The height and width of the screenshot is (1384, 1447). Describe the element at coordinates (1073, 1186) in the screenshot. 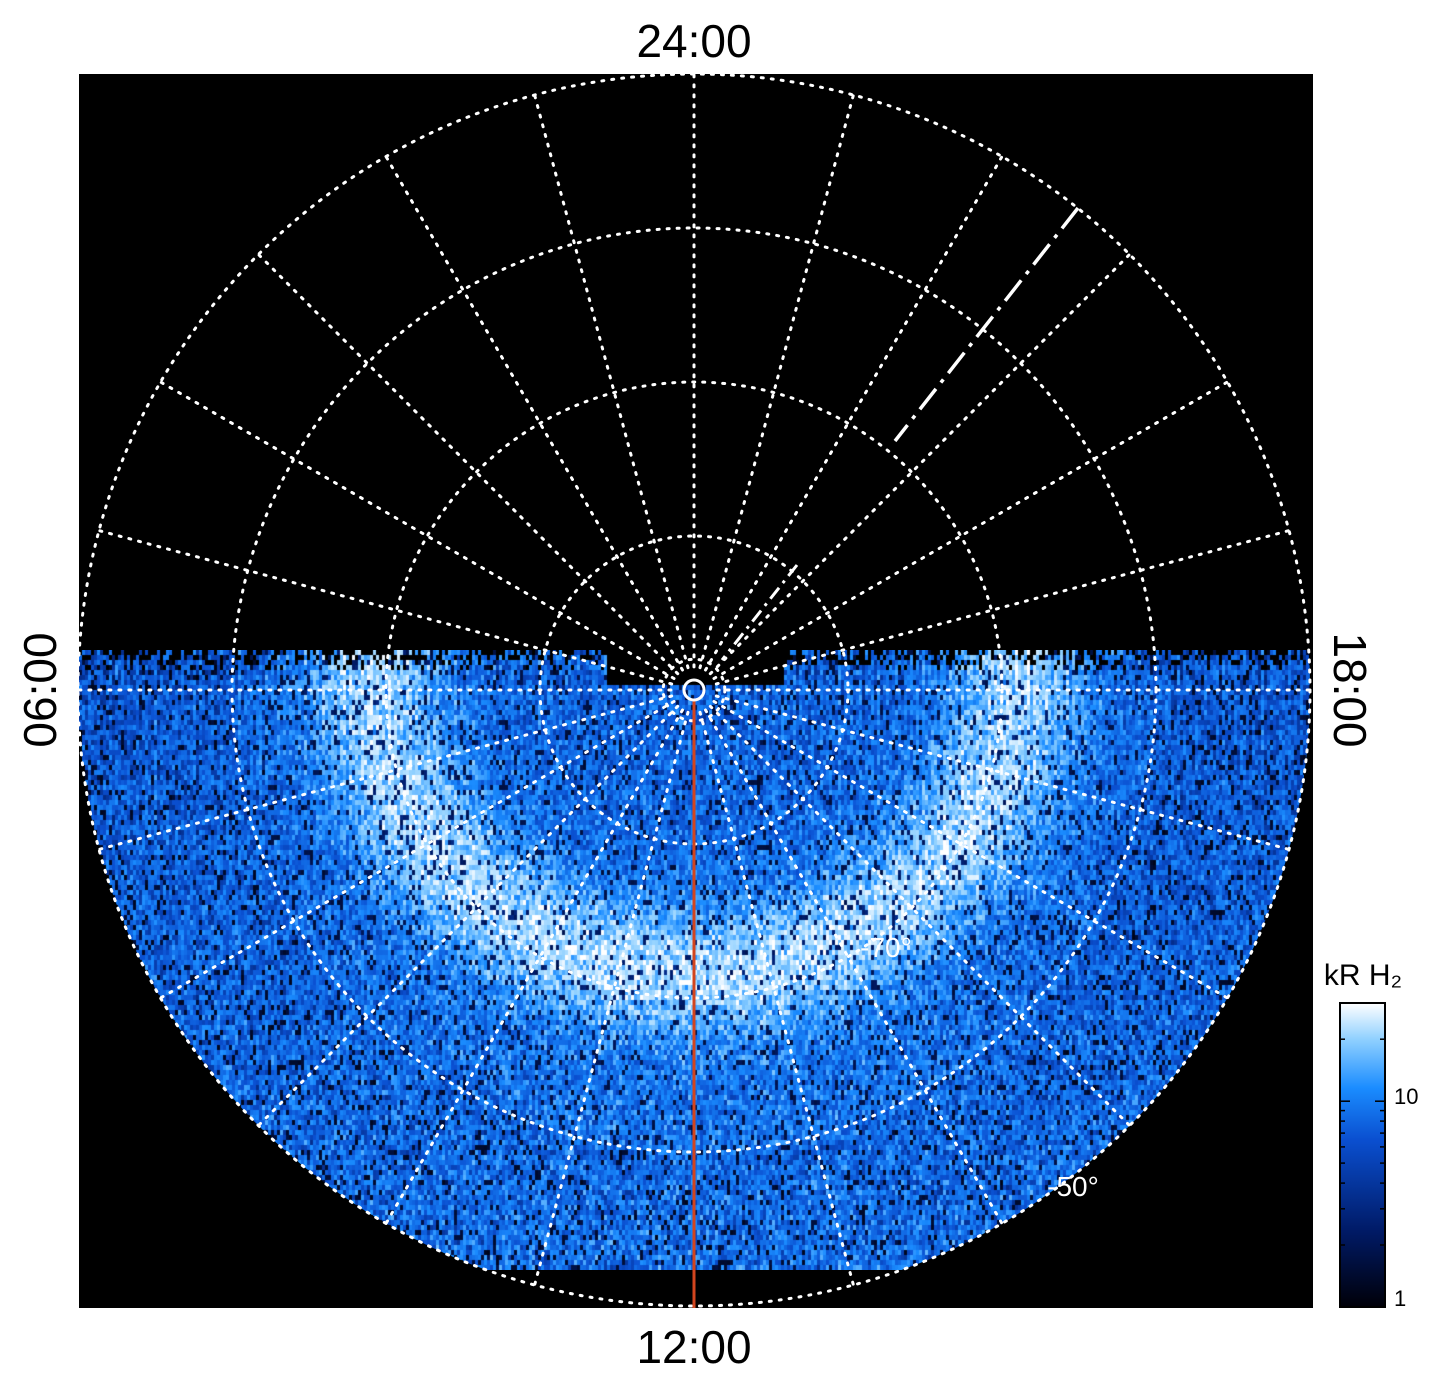

I see `lat-label-50: -50°` at that location.